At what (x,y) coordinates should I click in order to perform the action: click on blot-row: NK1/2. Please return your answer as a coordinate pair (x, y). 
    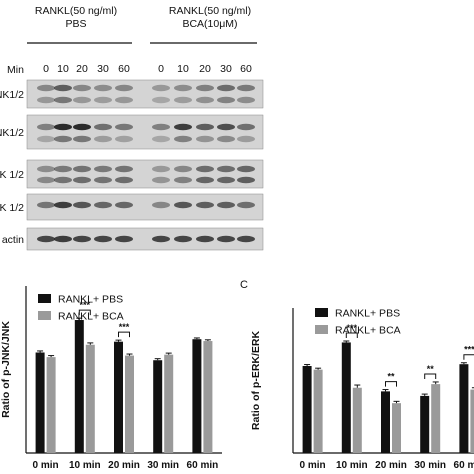
    Looking at the image, I should click on (132, 132).